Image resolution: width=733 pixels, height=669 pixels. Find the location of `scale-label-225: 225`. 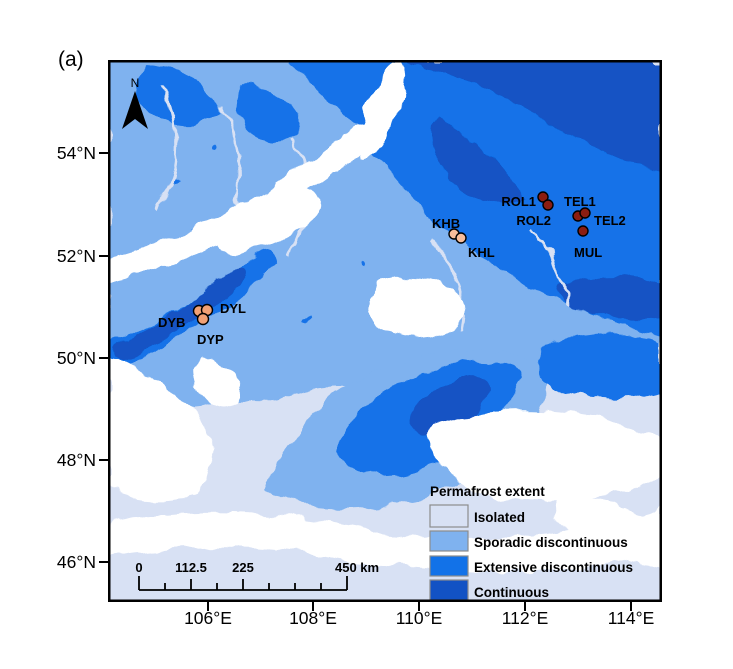

scale-label-225: 225 is located at coordinates (243, 567).